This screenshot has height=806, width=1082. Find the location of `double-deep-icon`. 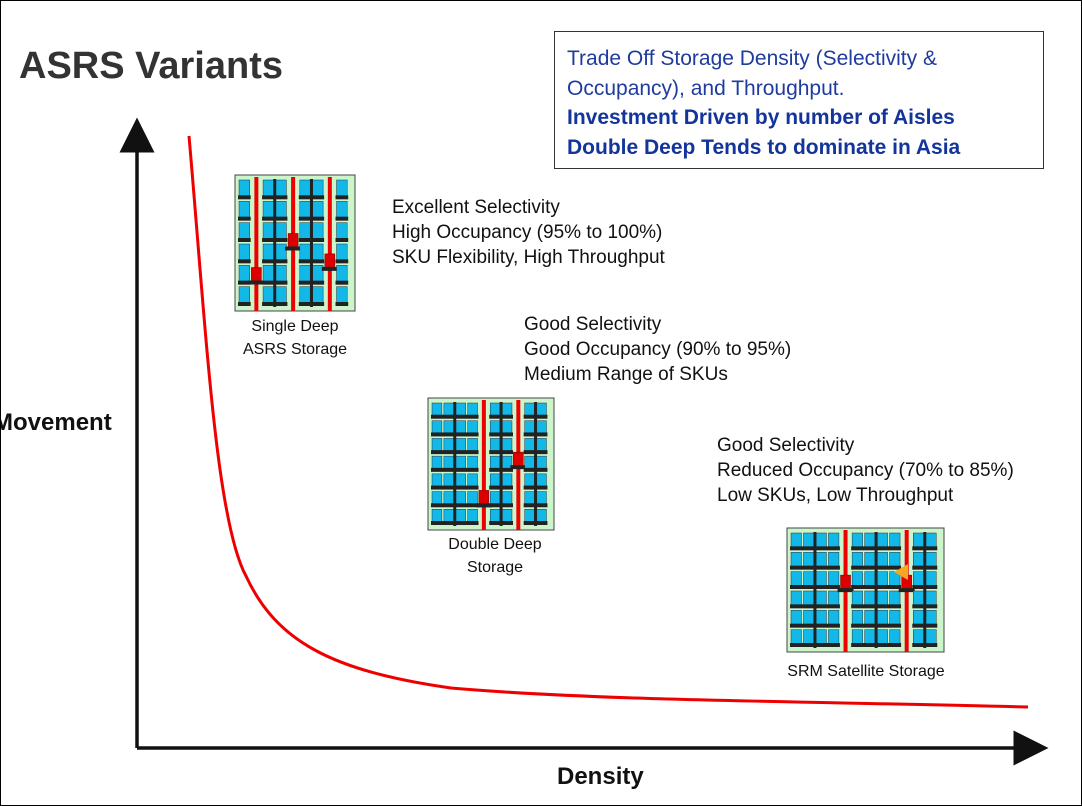

double-deep-icon is located at coordinates (491, 464).